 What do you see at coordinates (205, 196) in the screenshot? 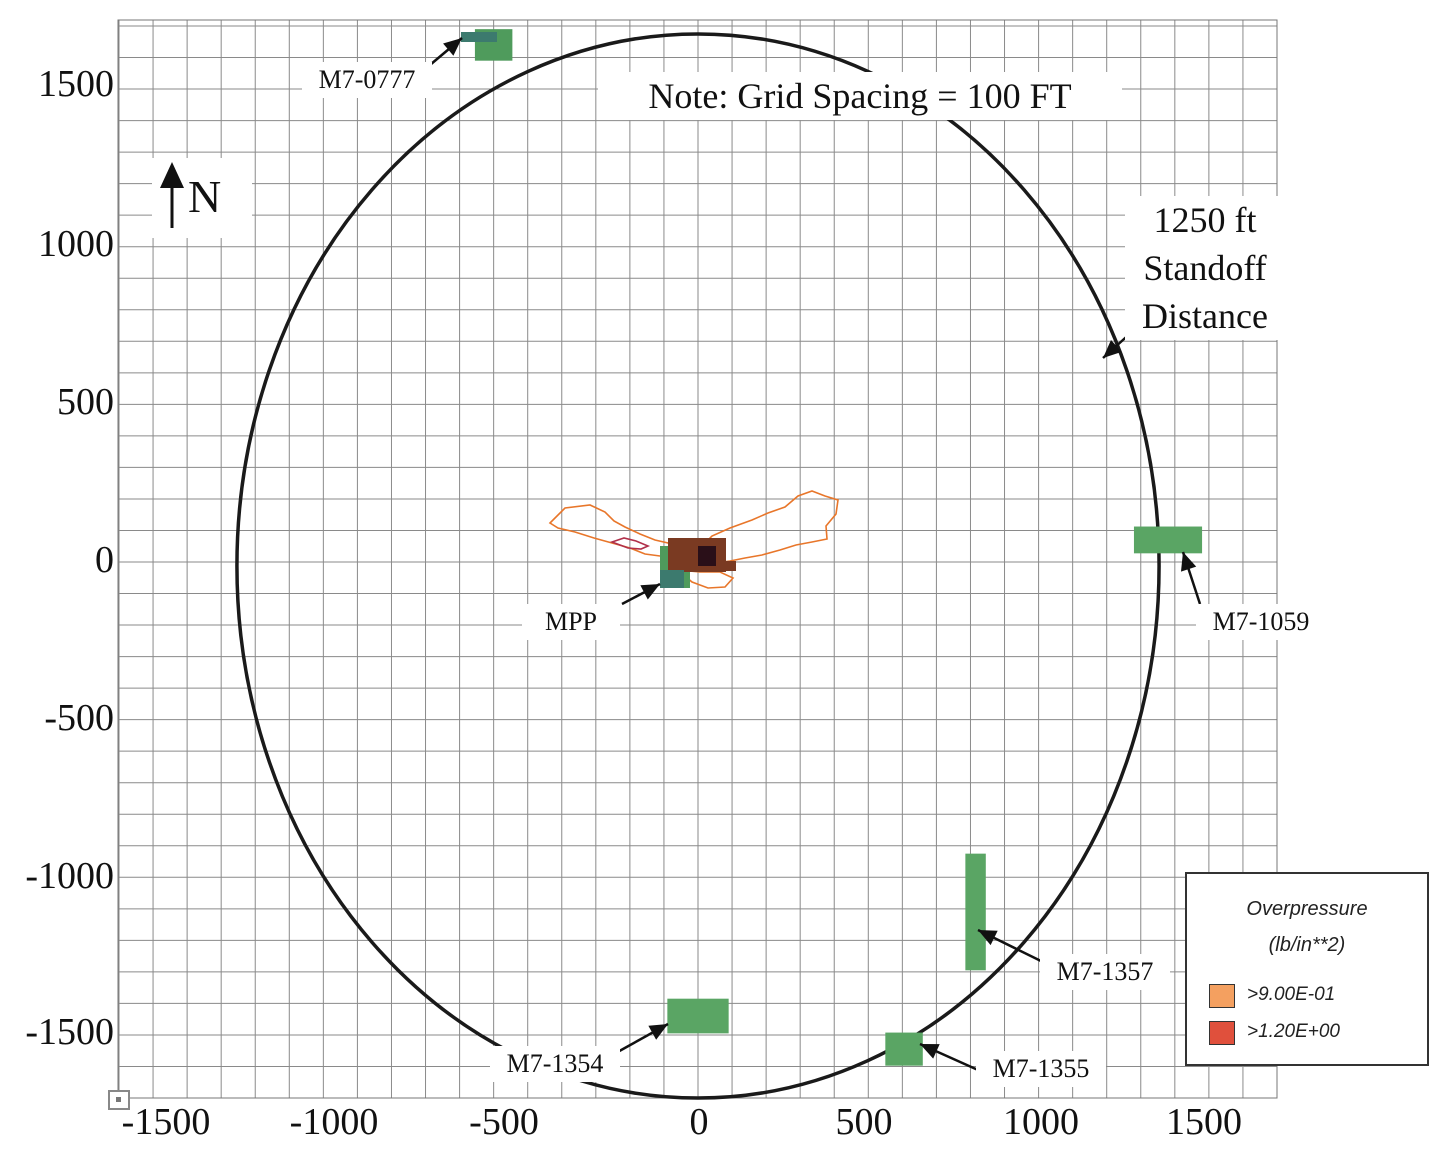
I see `north-label: N` at bounding box center [205, 196].